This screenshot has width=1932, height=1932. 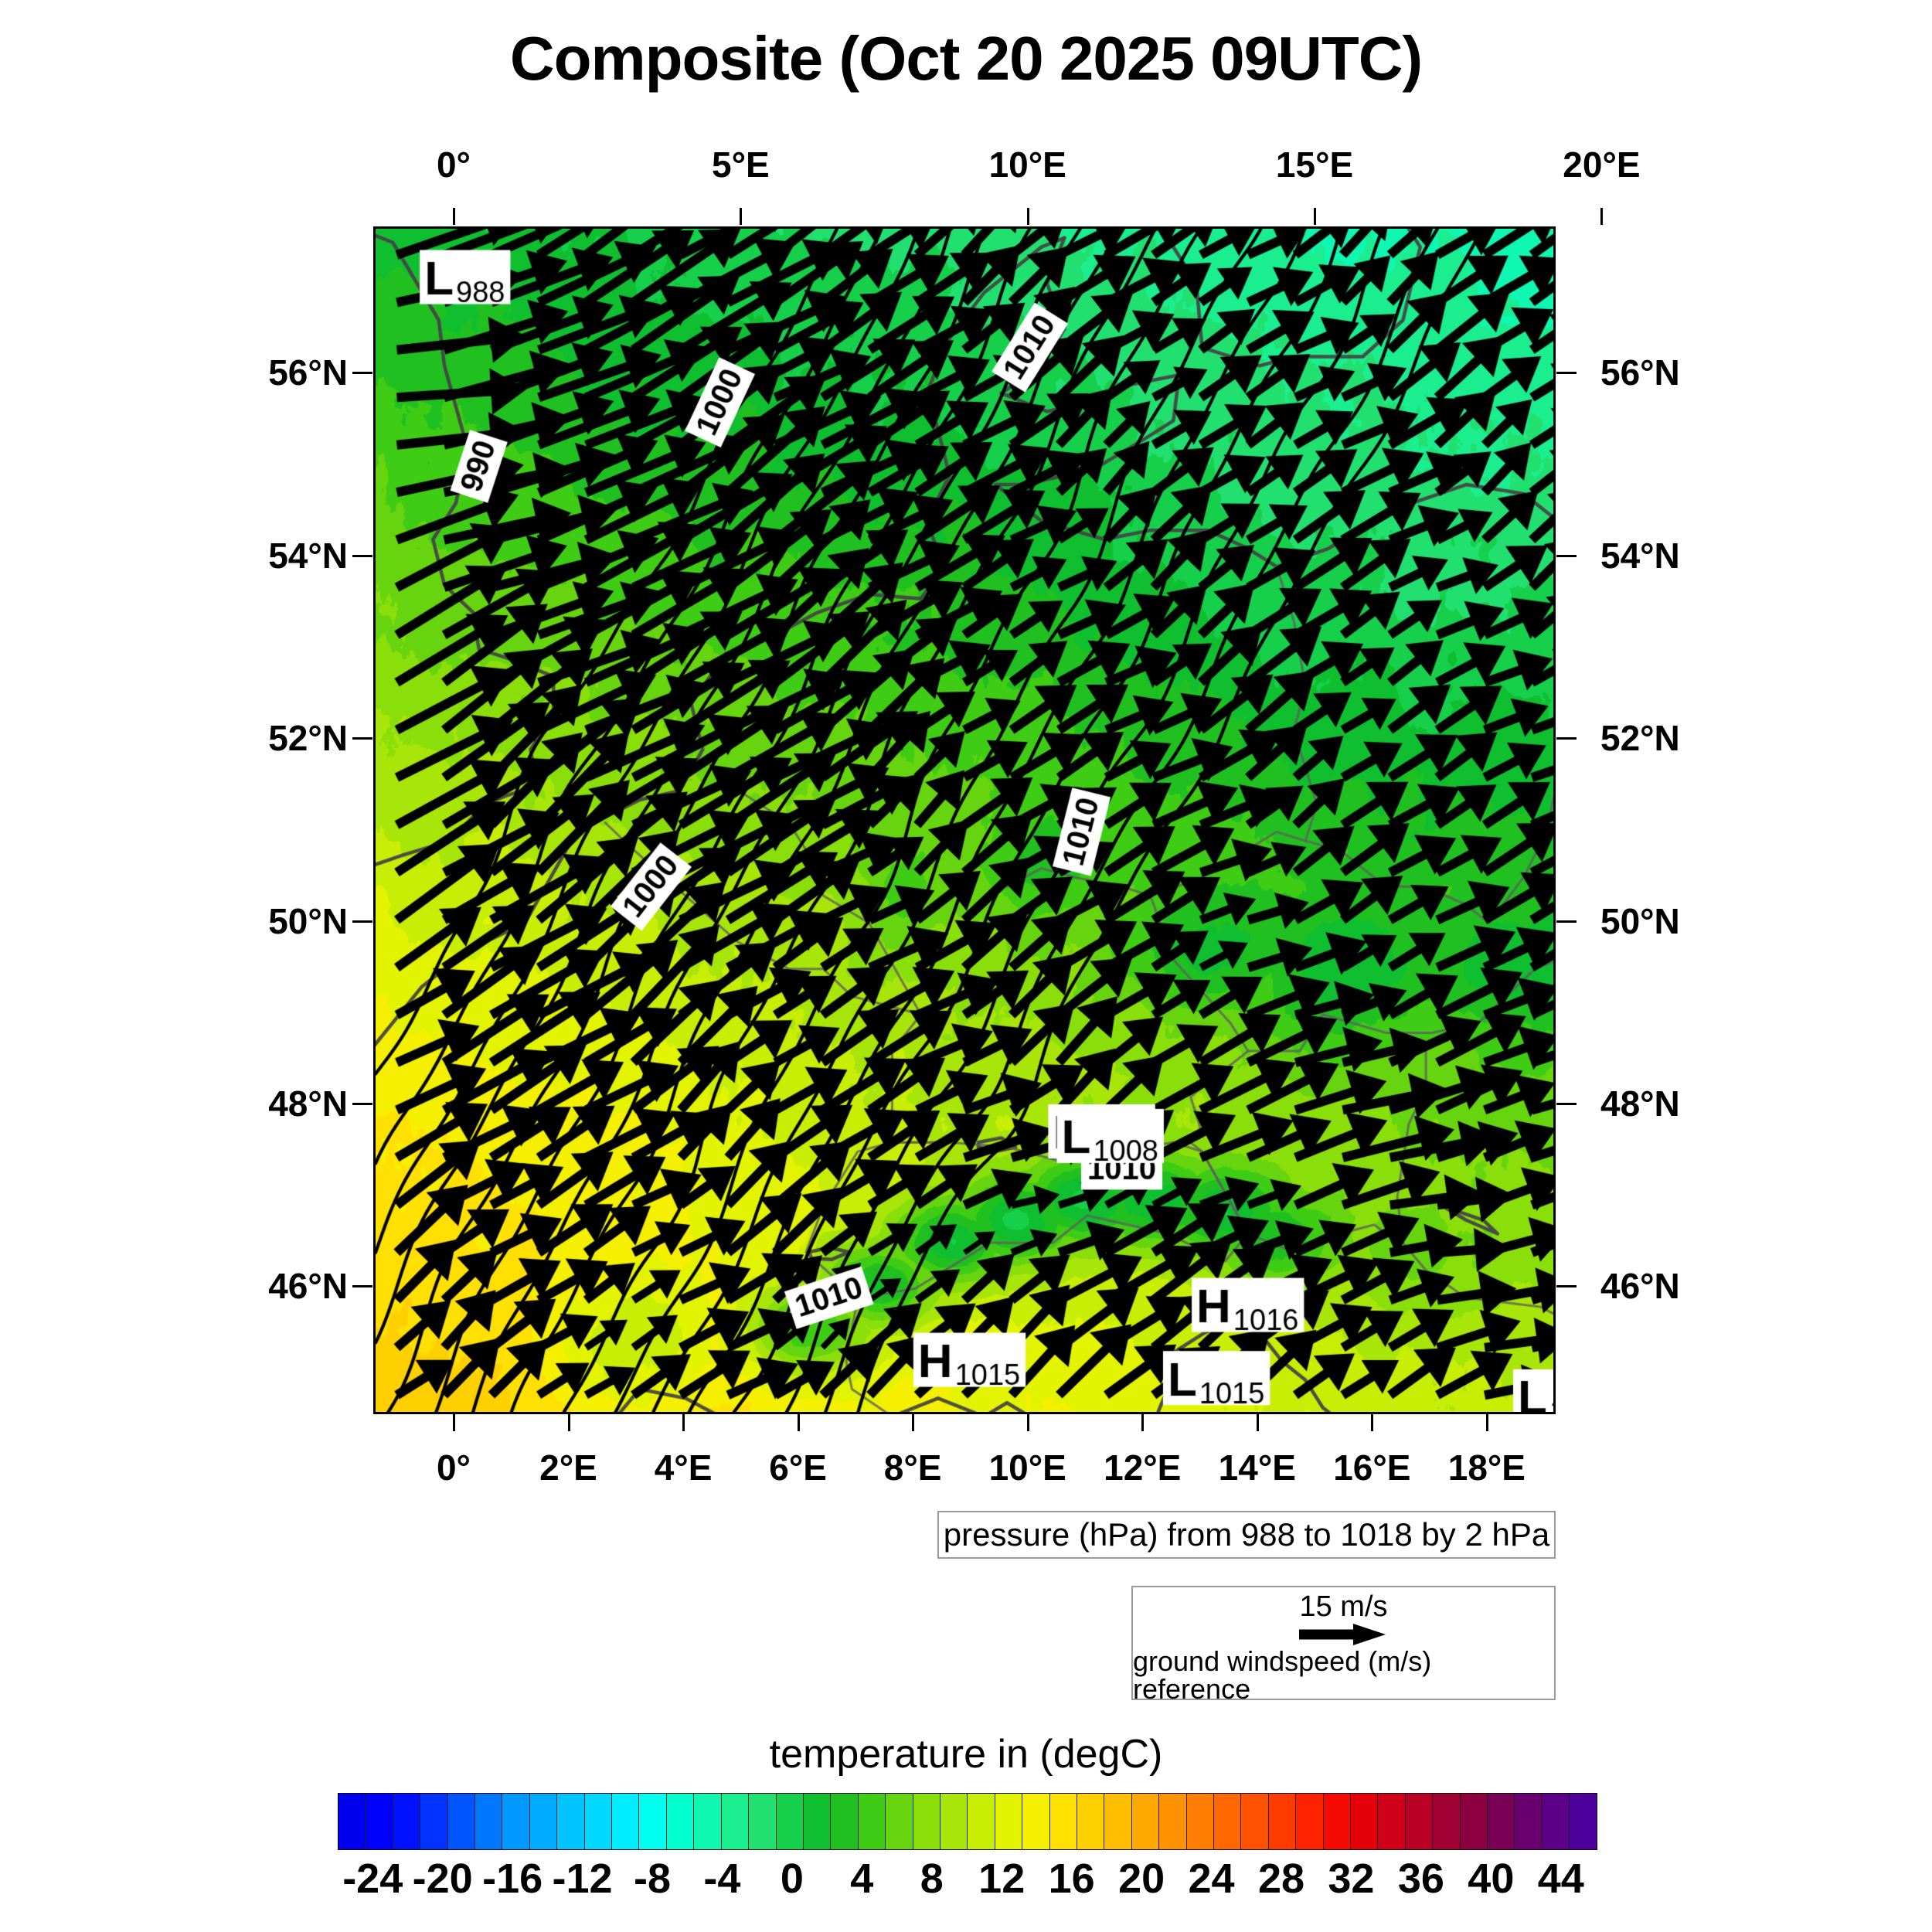 I want to click on colorbar, so click(x=968, y=1822).